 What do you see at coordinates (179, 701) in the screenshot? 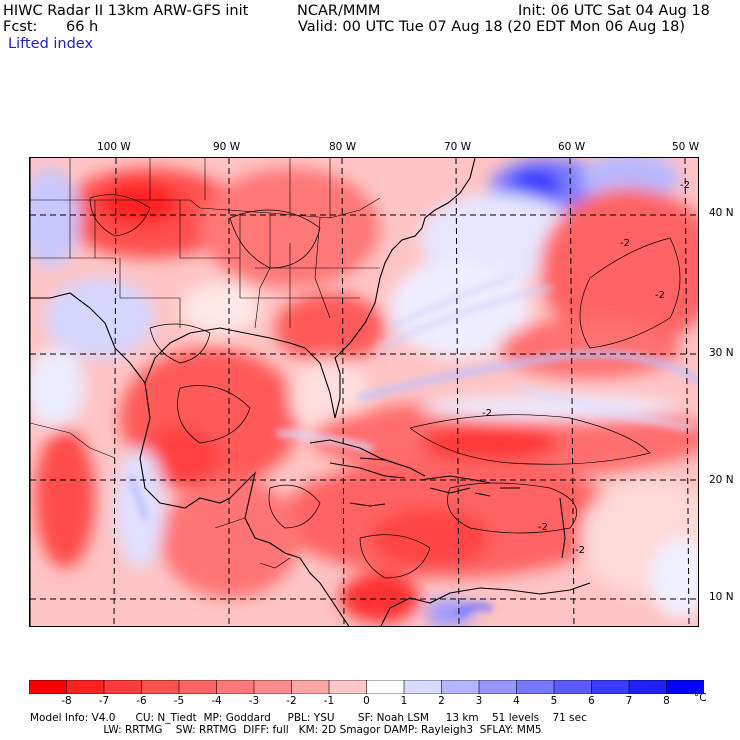
I see `colorbar-tick-label: -5` at bounding box center [179, 701].